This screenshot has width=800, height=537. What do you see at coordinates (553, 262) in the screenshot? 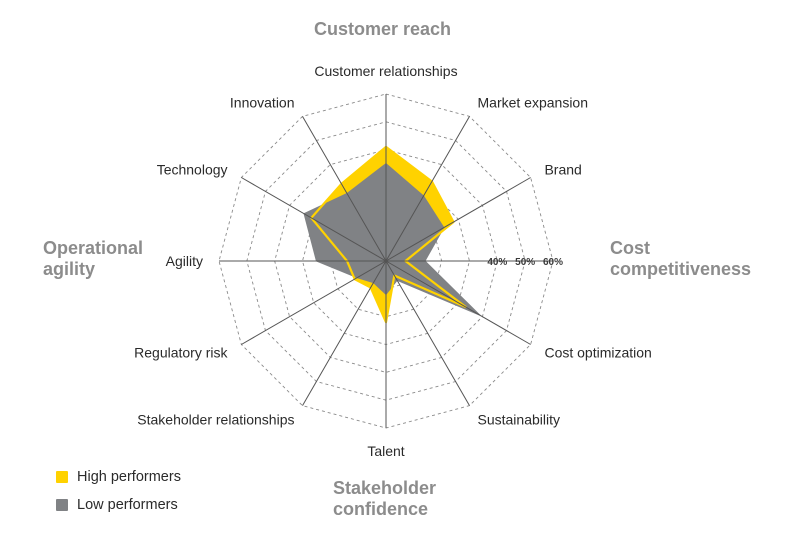
I see `tick-label-60pct: 60%` at bounding box center [553, 262].